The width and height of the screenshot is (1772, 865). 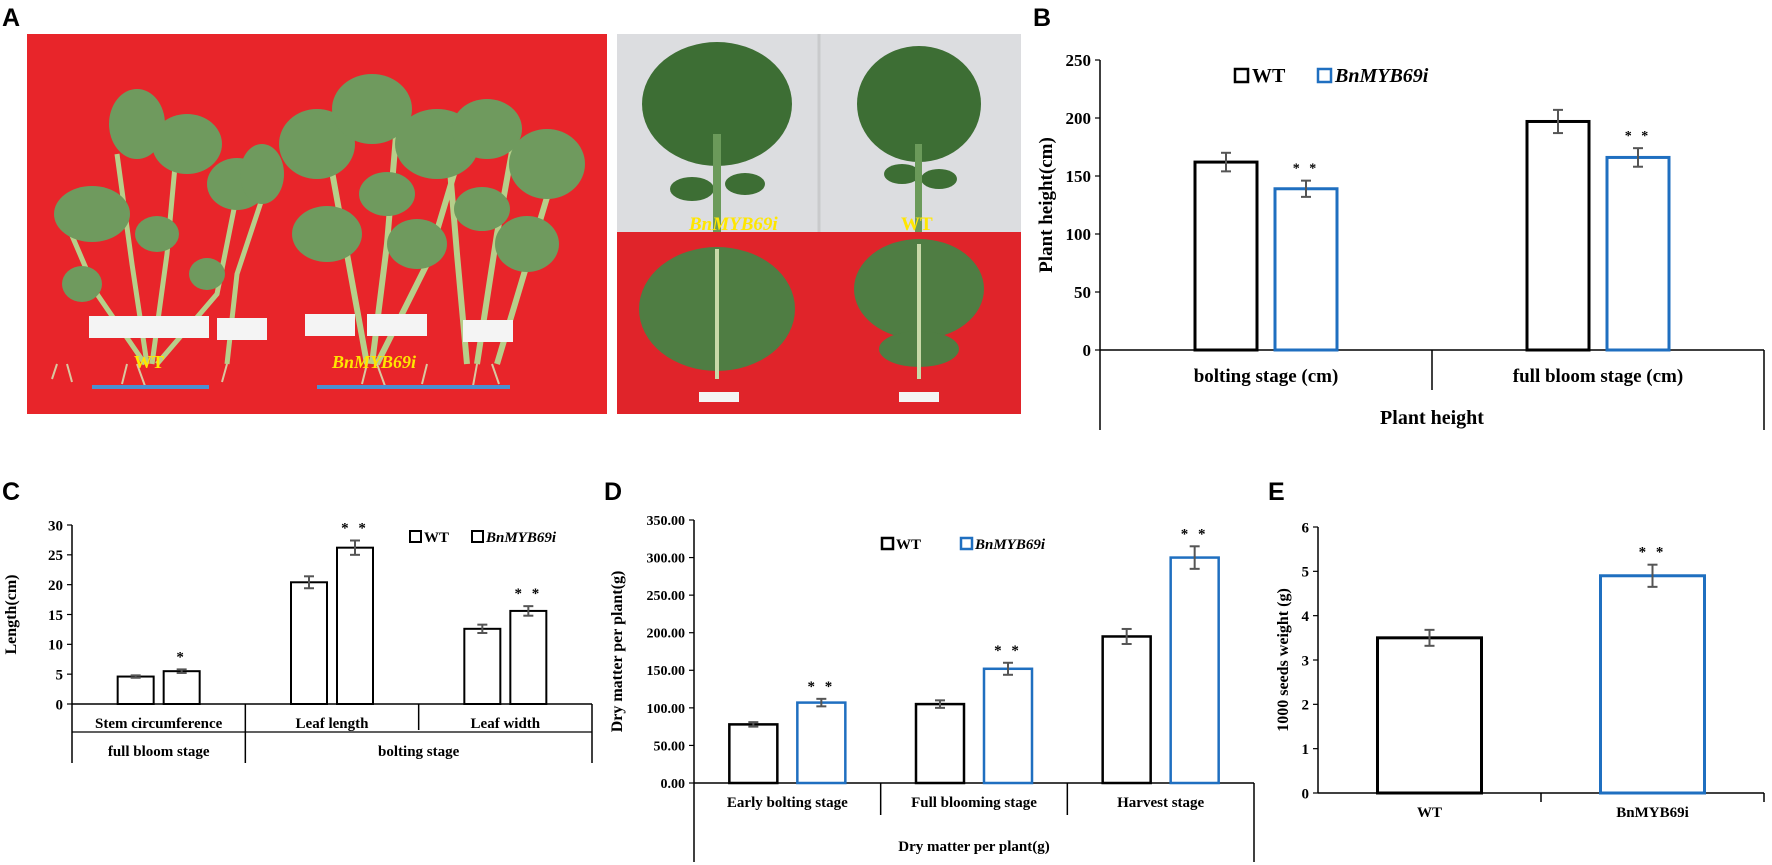 I want to click on category-label: BnMYB69i, so click(x=1652, y=813).